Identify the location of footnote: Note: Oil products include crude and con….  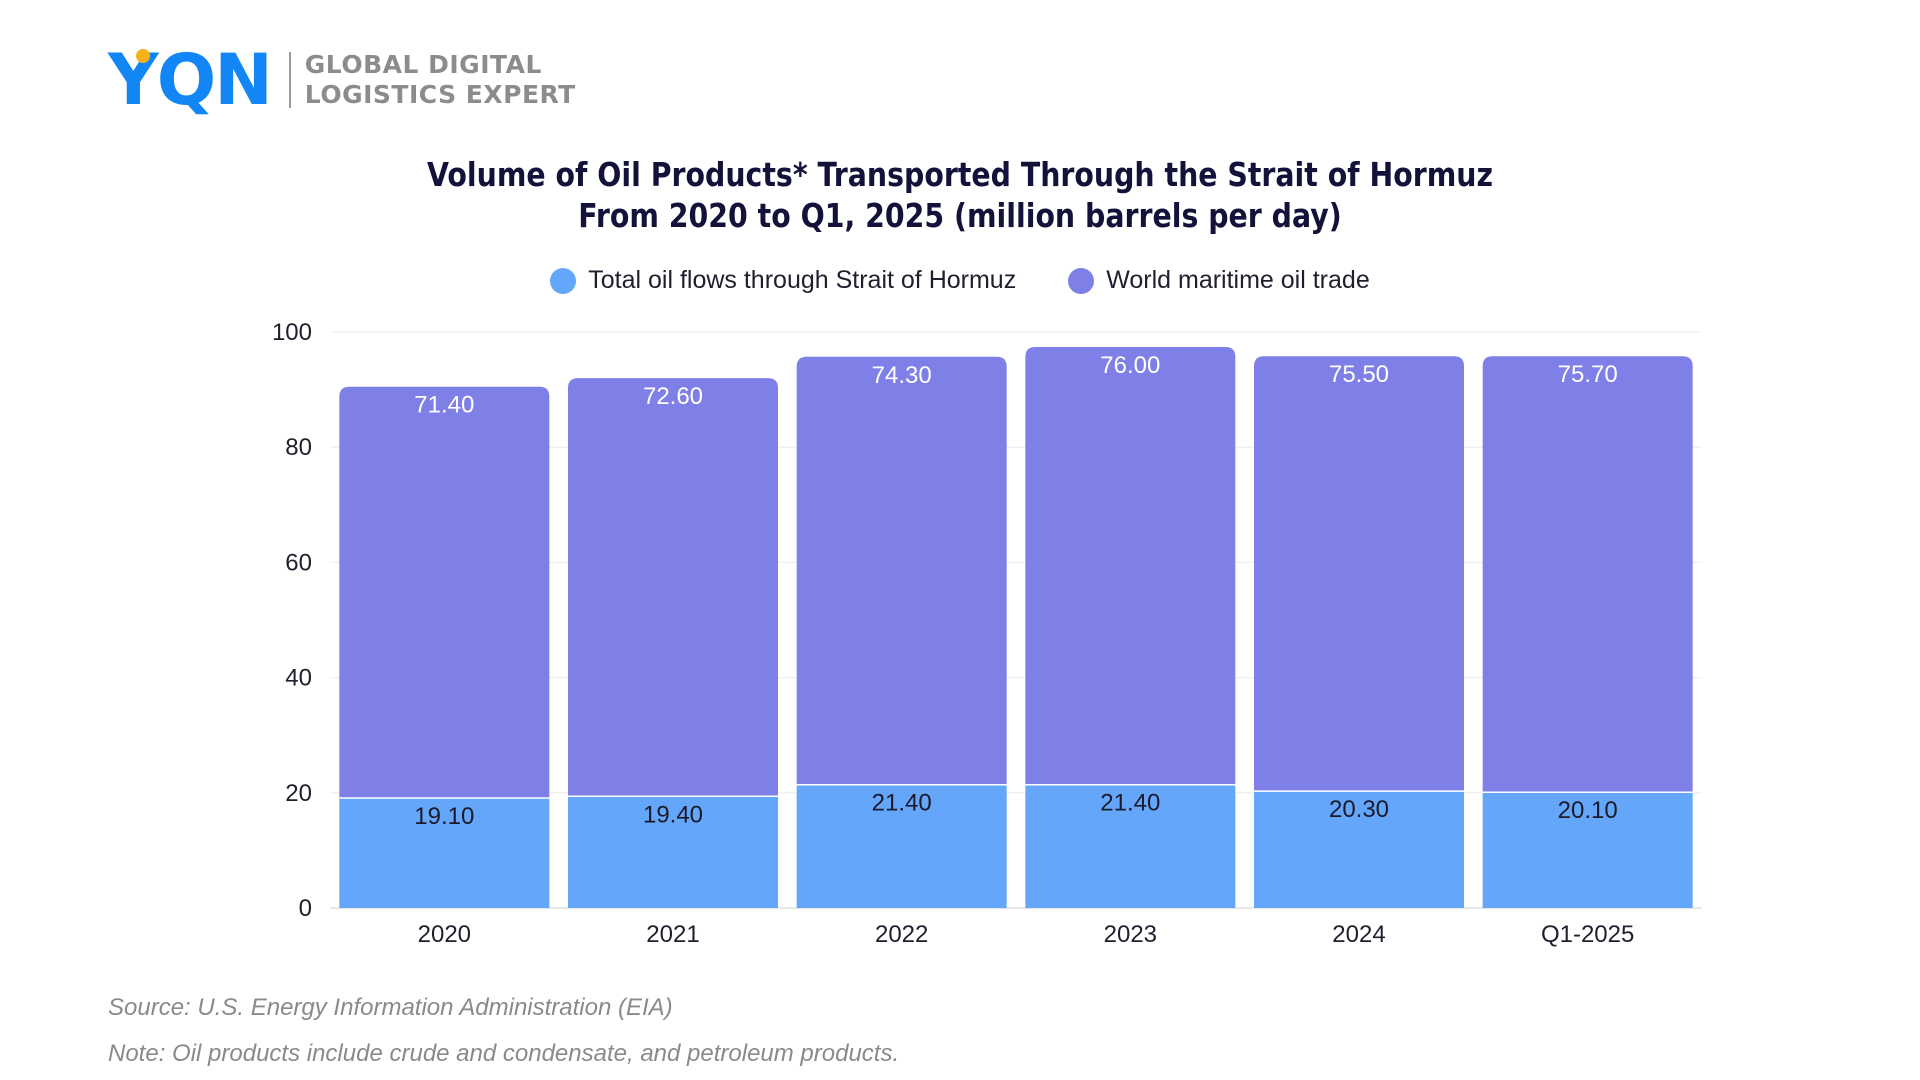
(504, 1053).